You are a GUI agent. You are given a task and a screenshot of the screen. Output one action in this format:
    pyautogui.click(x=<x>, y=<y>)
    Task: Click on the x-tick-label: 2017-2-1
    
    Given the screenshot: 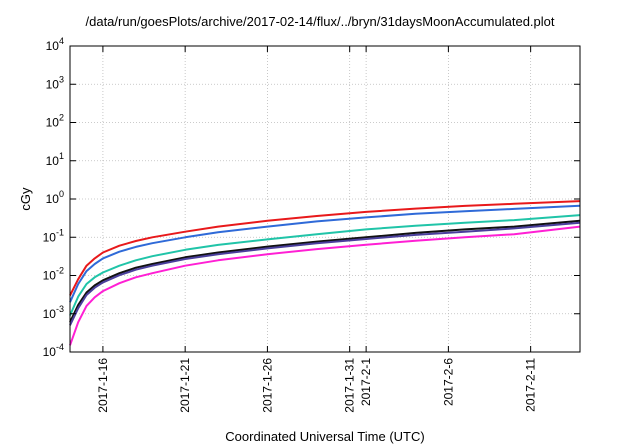 What is the action you would take?
    pyautogui.click(x=366, y=382)
    